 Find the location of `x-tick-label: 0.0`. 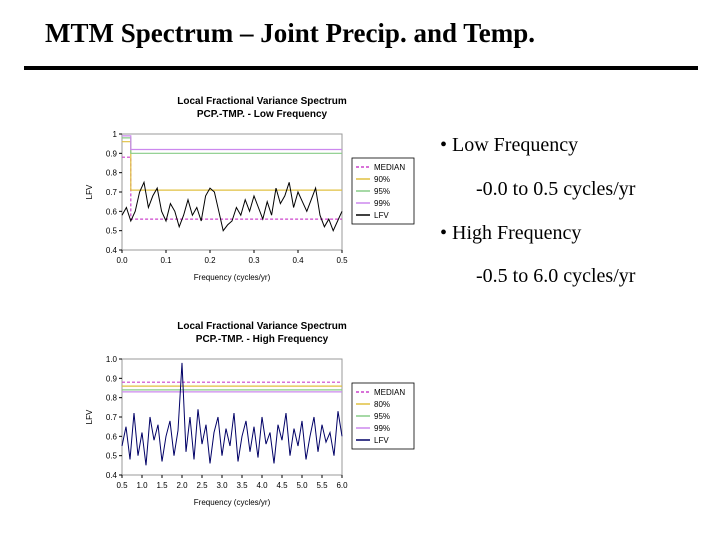

x-tick-label: 0.0 is located at coordinates (122, 260).